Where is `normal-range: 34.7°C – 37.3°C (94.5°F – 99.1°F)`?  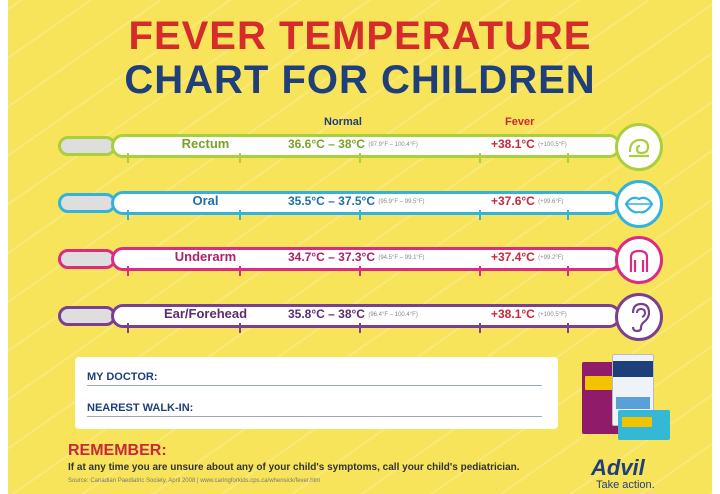
normal-range: 34.7°C – 37.3°C (94.5°F – 99.1°F) is located at coordinates (356, 257).